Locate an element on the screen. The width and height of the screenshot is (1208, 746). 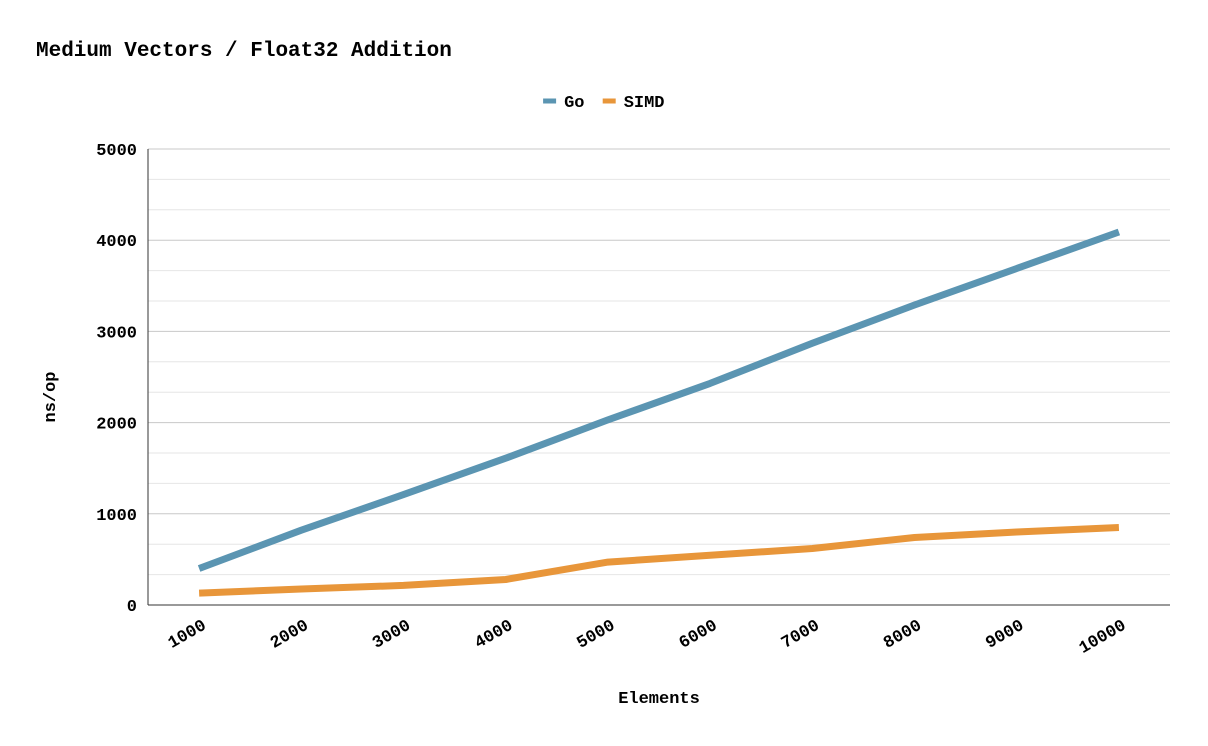
x-tick-label: 9000 is located at coordinates (1005, 635).